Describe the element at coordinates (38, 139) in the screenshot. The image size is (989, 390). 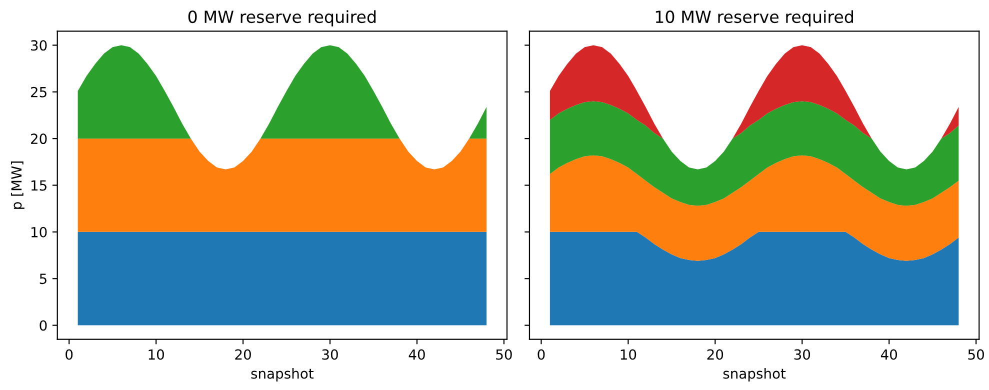
I see `y-tick-label: 20` at that location.